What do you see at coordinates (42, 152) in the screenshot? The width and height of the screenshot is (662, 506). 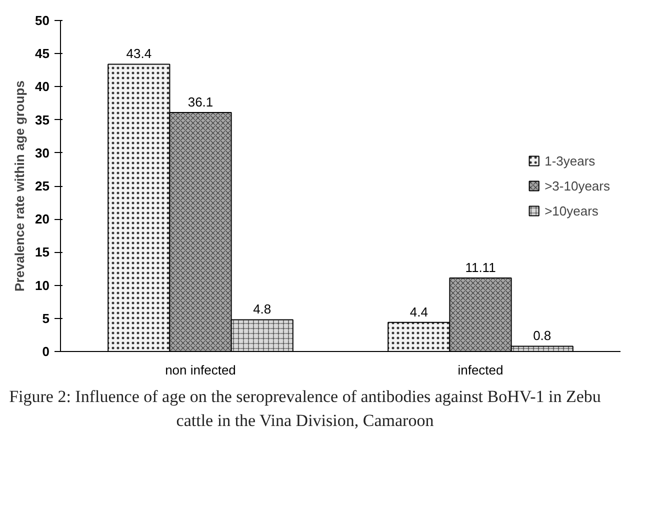 I see `y-tick-label: 30` at bounding box center [42, 152].